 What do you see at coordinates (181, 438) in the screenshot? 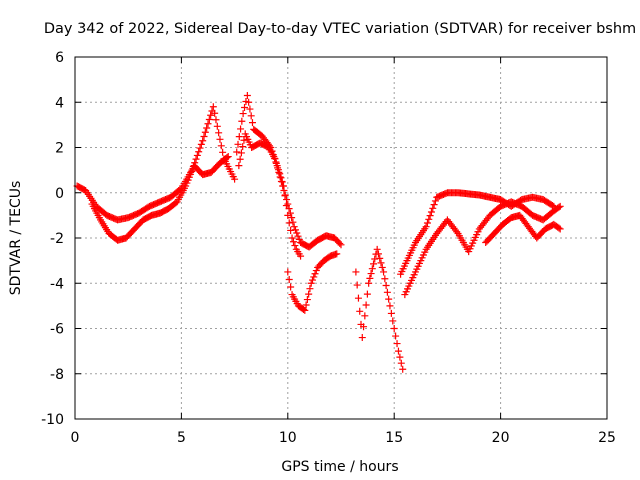
I see `x-tick-label: 5` at bounding box center [181, 438].